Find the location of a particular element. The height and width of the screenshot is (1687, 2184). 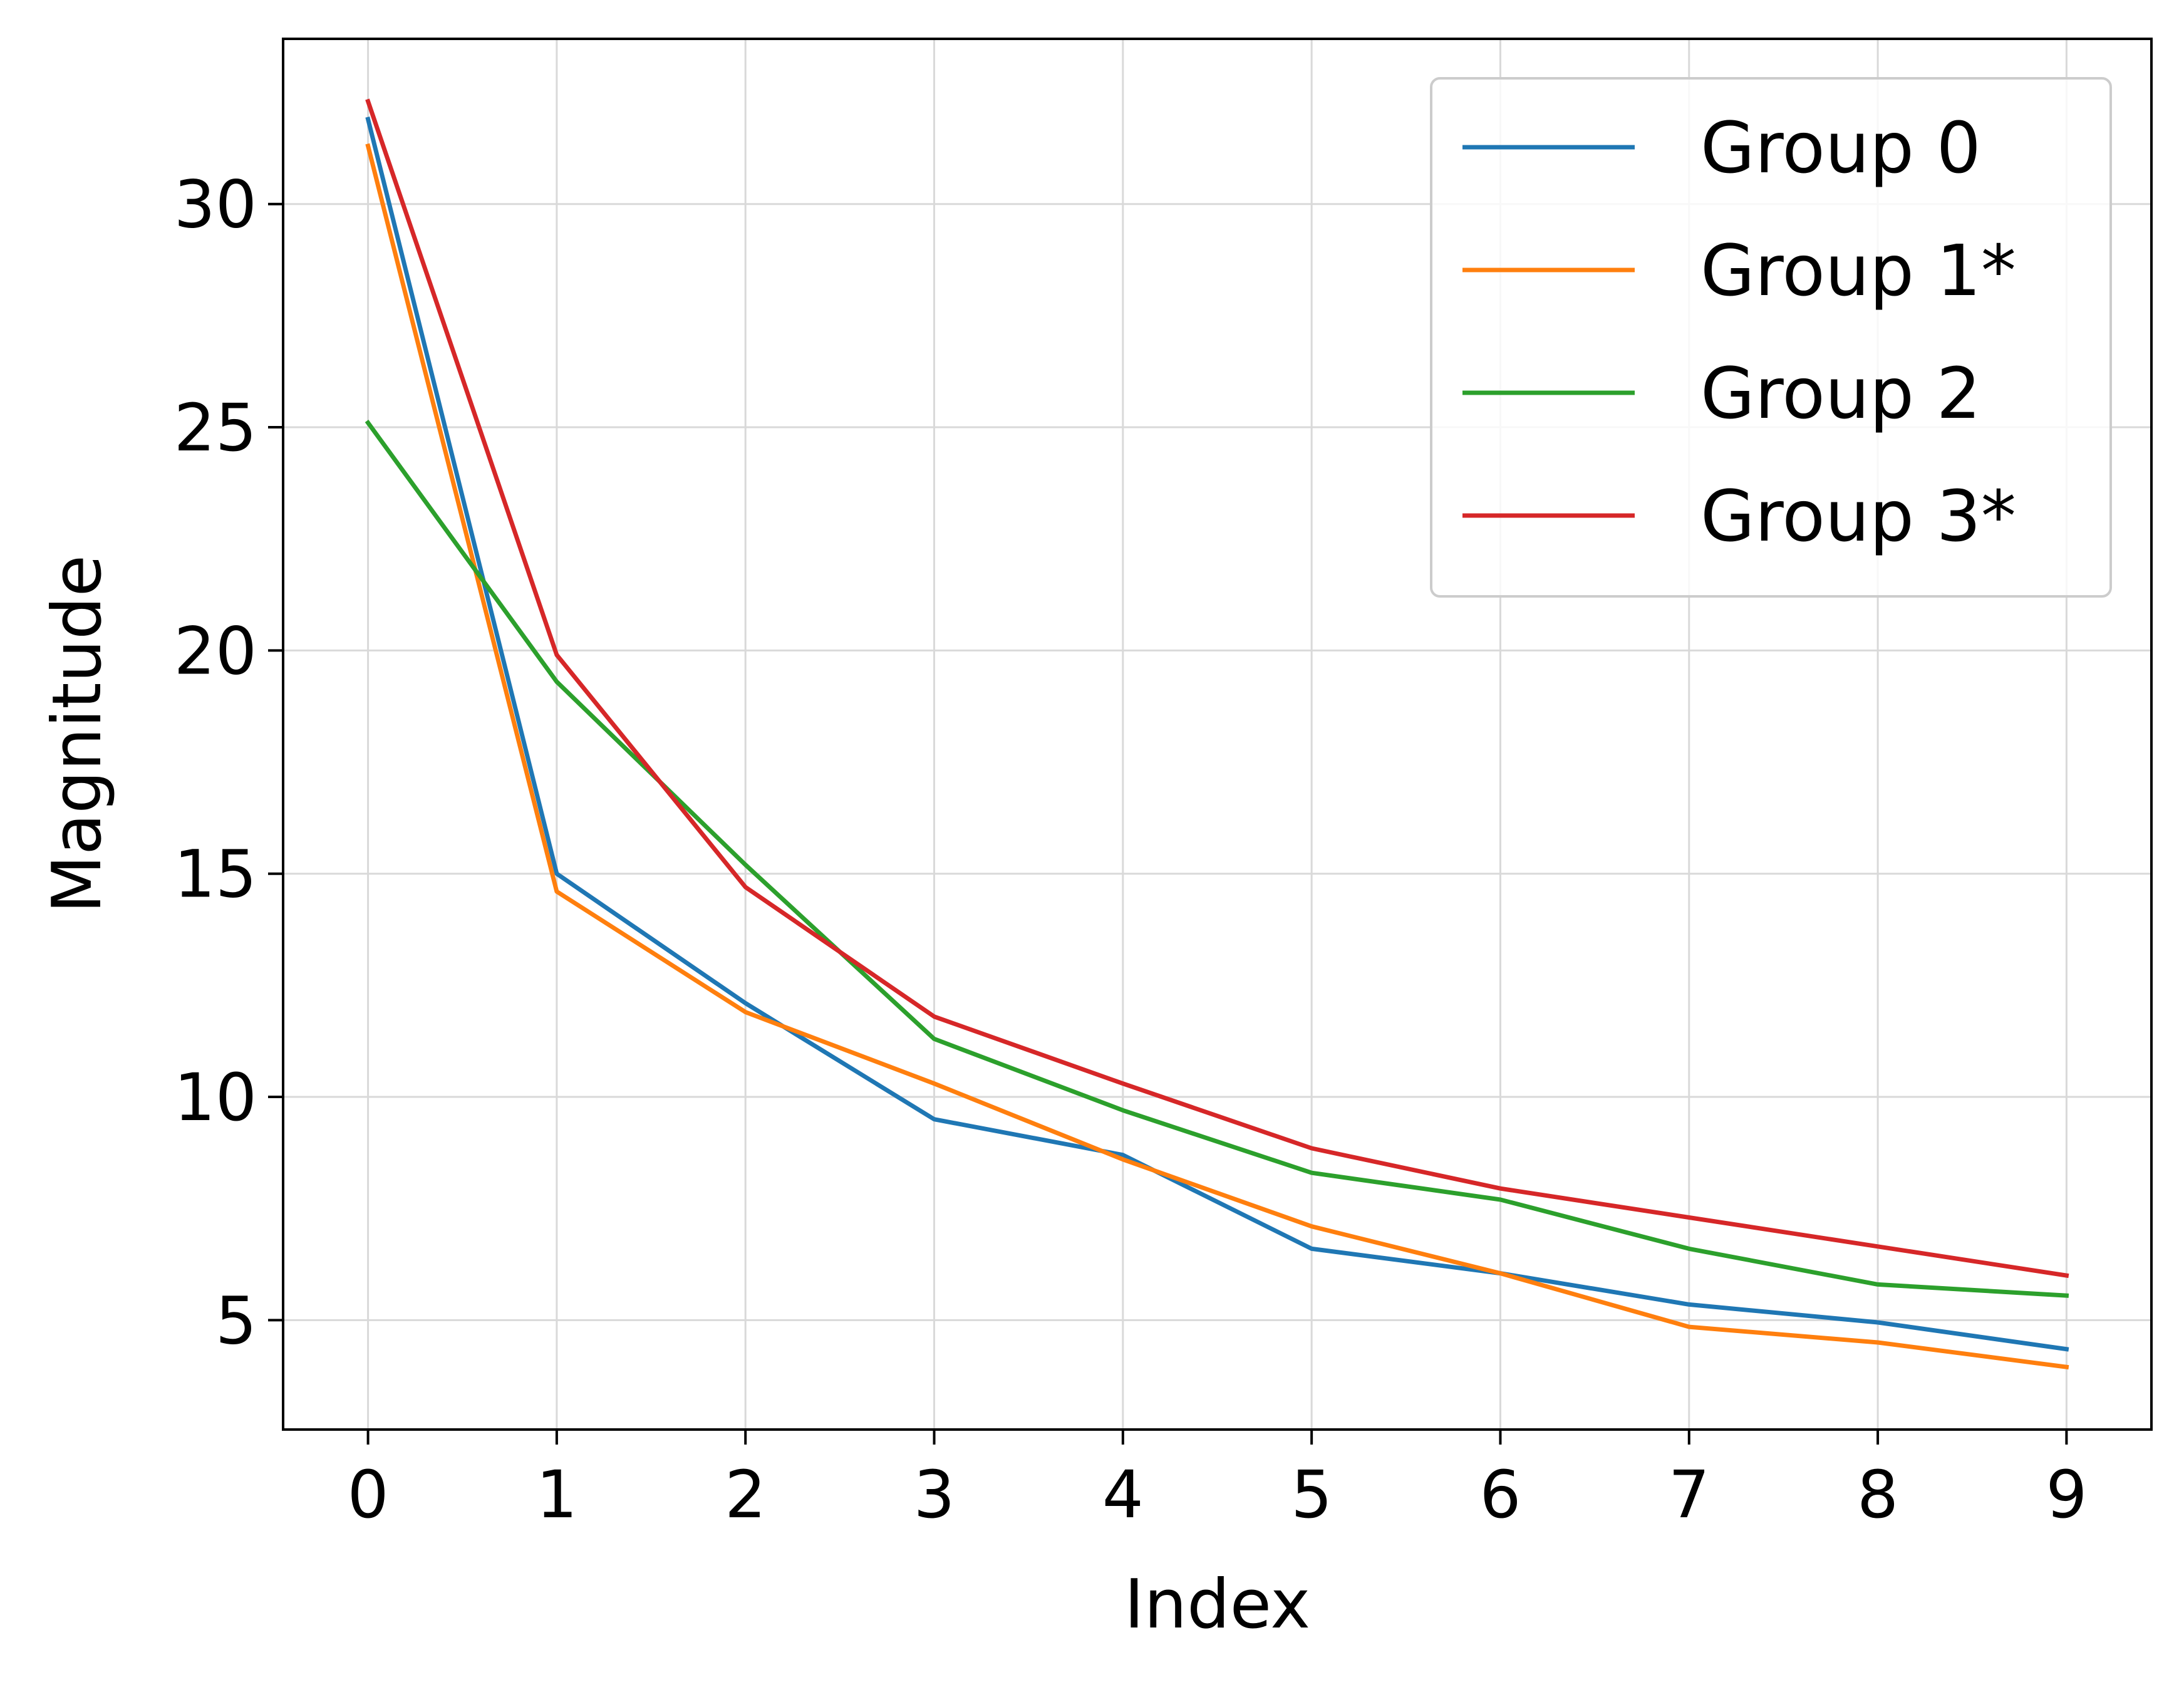

x-axis-ticks: 0 1 2 3 4 5 6 7 8 9 is located at coordinates (1217, 1481).